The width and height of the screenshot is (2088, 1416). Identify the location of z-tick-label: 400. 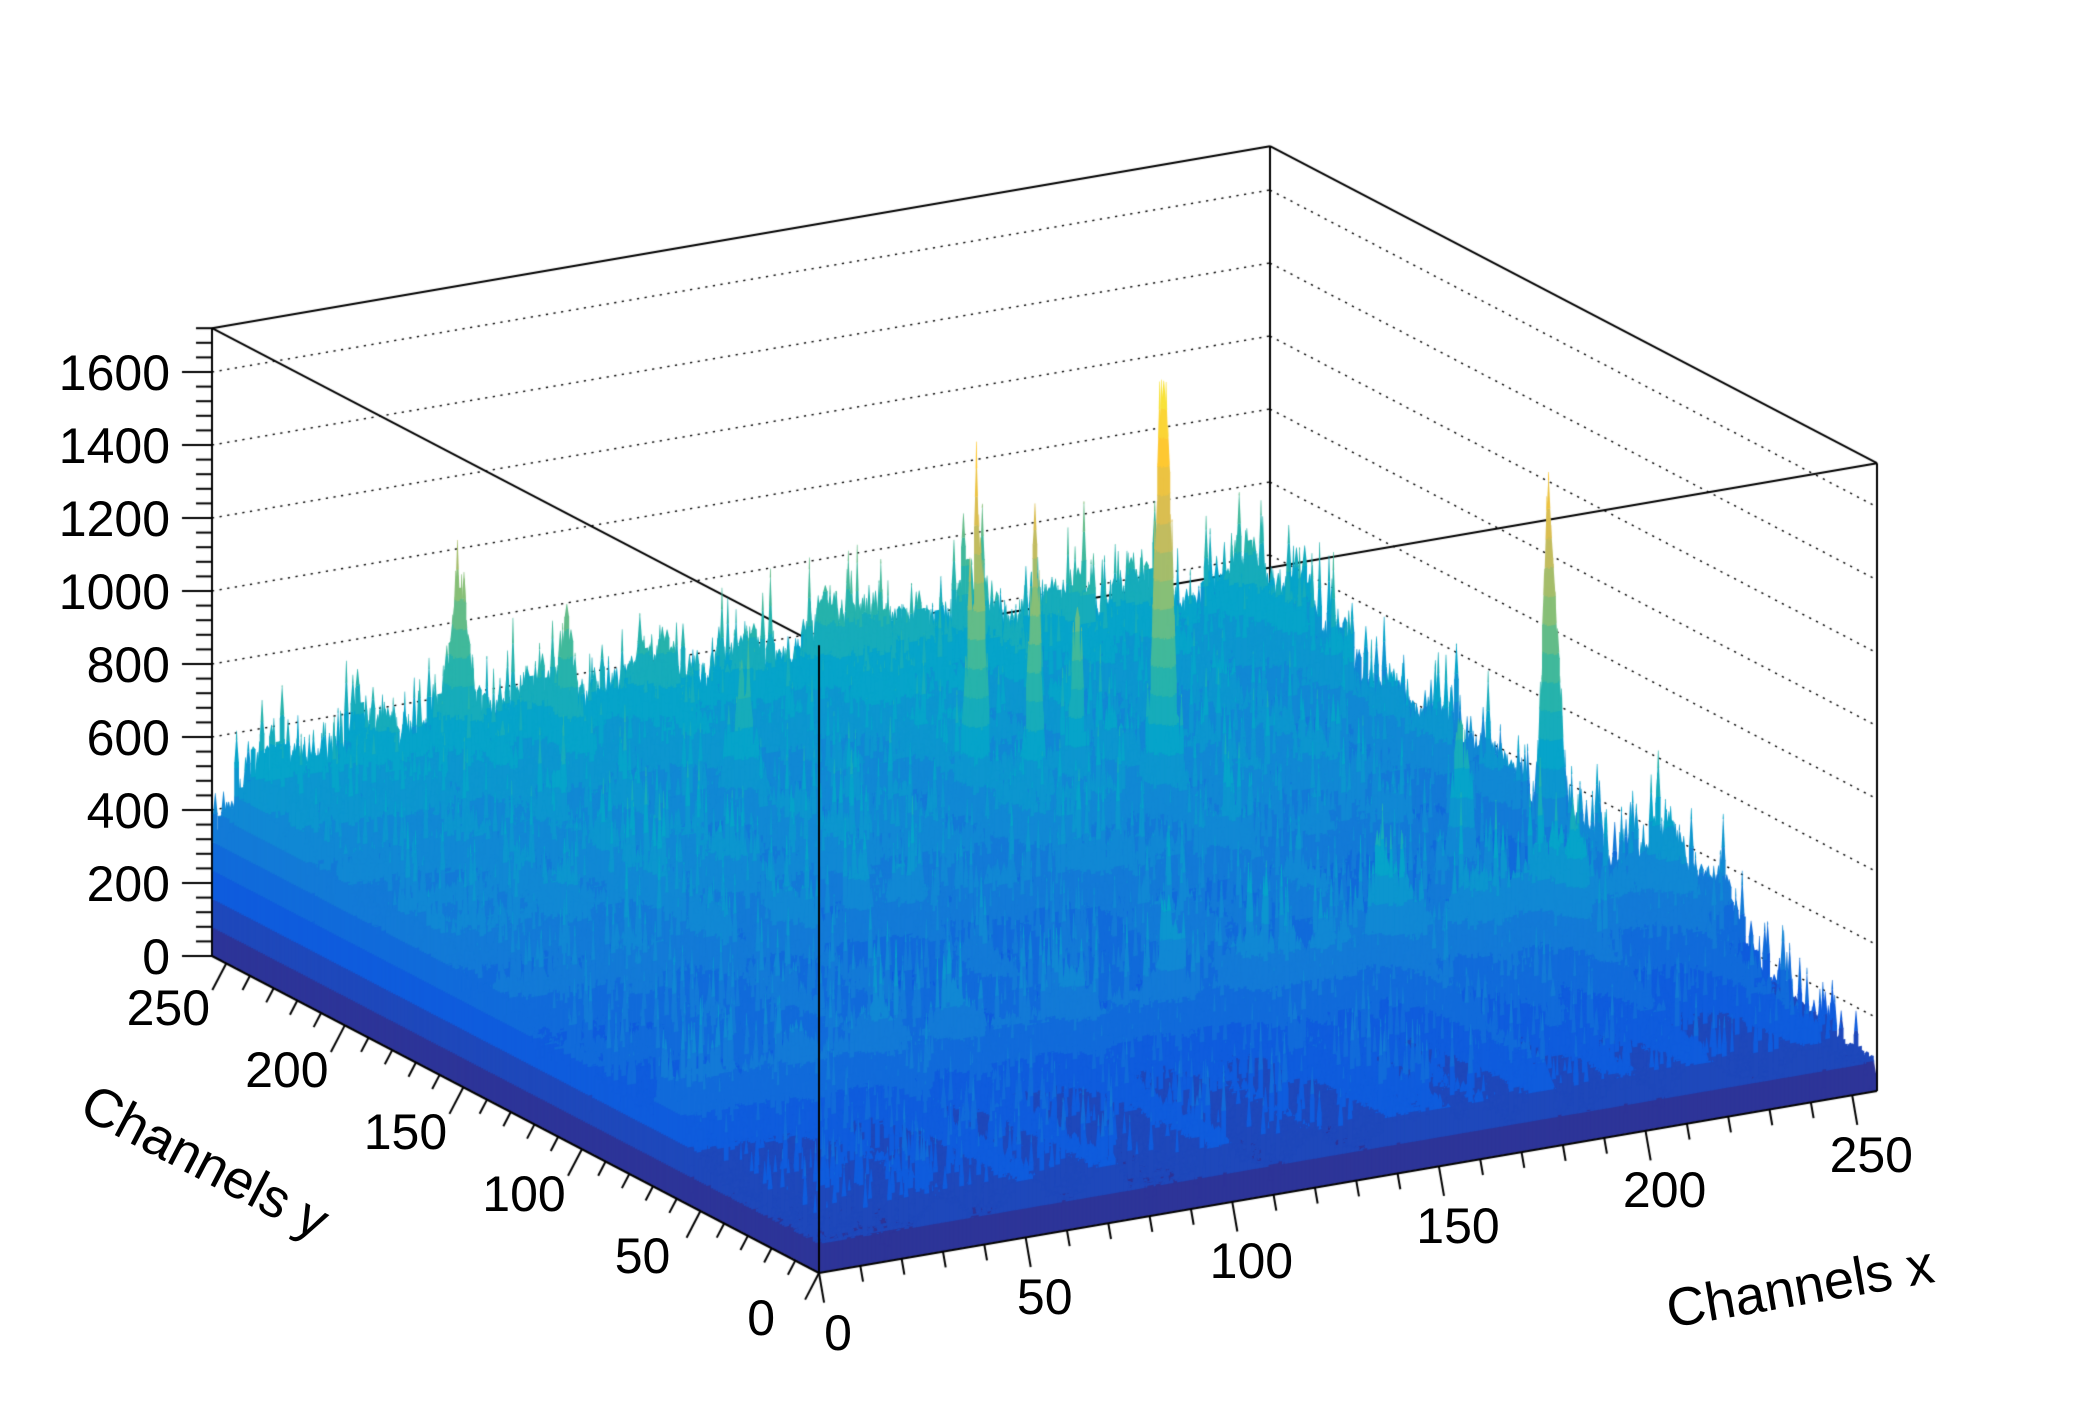
(128, 811).